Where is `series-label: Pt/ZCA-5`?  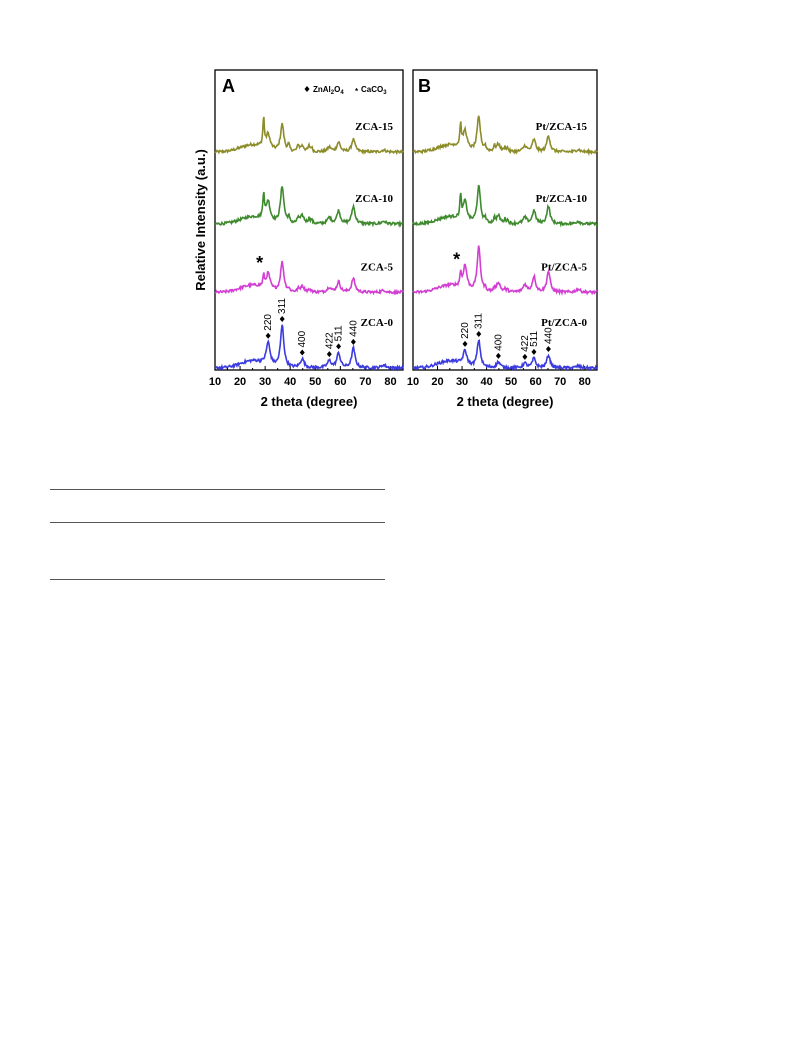 series-label: Pt/ZCA-5 is located at coordinates (564, 267).